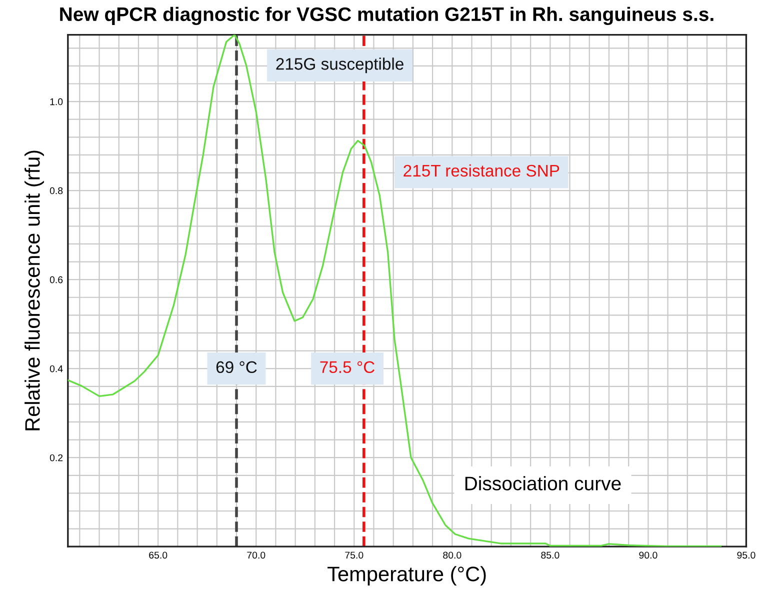 This screenshot has height=600, width=763. Describe the element at coordinates (158, 555) in the screenshot. I see `x-tick-label: 65.0` at that location.